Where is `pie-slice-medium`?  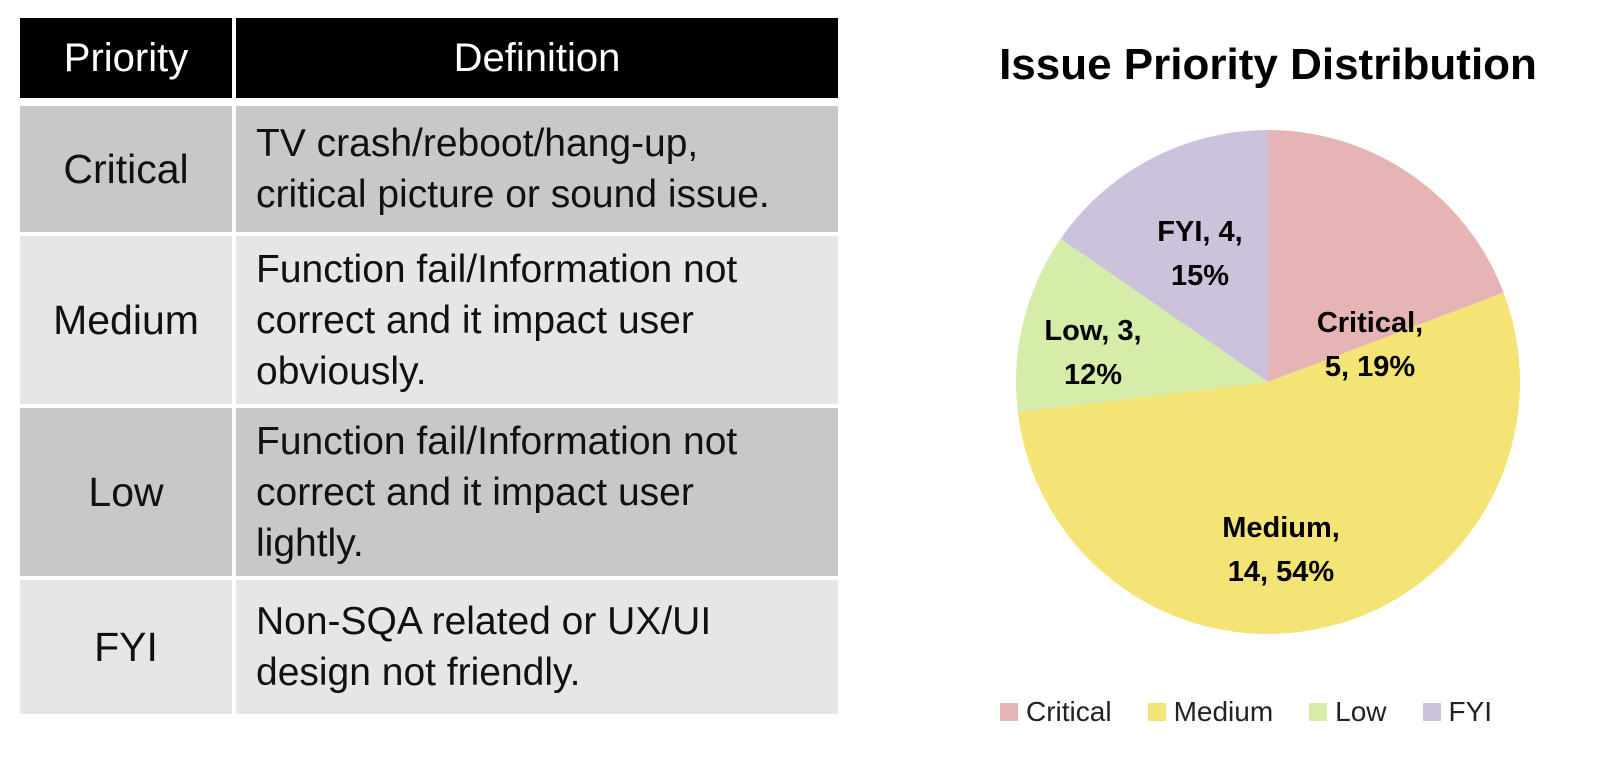 pie-slice-medium is located at coordinates (1268, 463).